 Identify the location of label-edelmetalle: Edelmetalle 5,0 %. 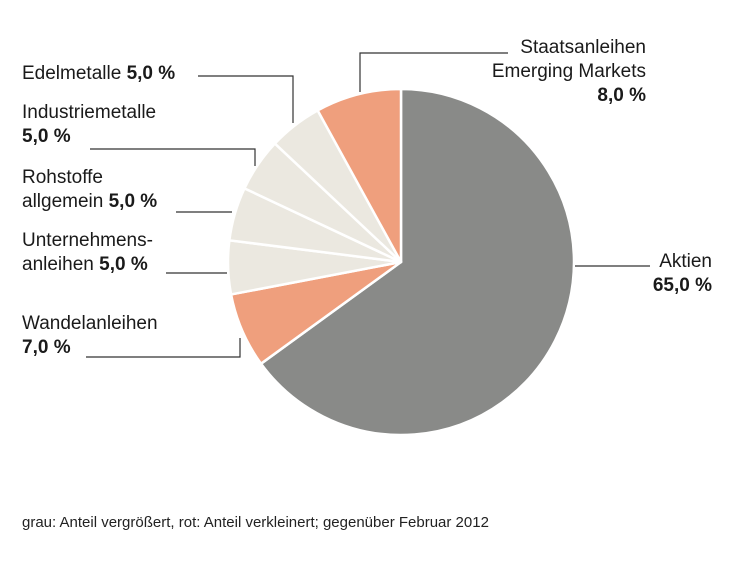
(98, 74).